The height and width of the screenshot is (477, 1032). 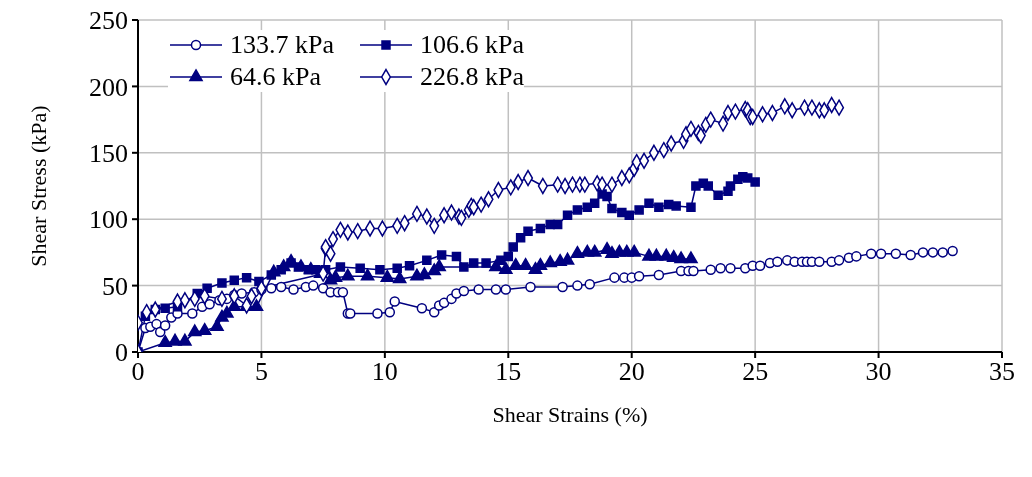 What do you see at coordinates (384, 372) in the screenshot?
I see `x-tick-label: 10` at bounding box center [384, 372].